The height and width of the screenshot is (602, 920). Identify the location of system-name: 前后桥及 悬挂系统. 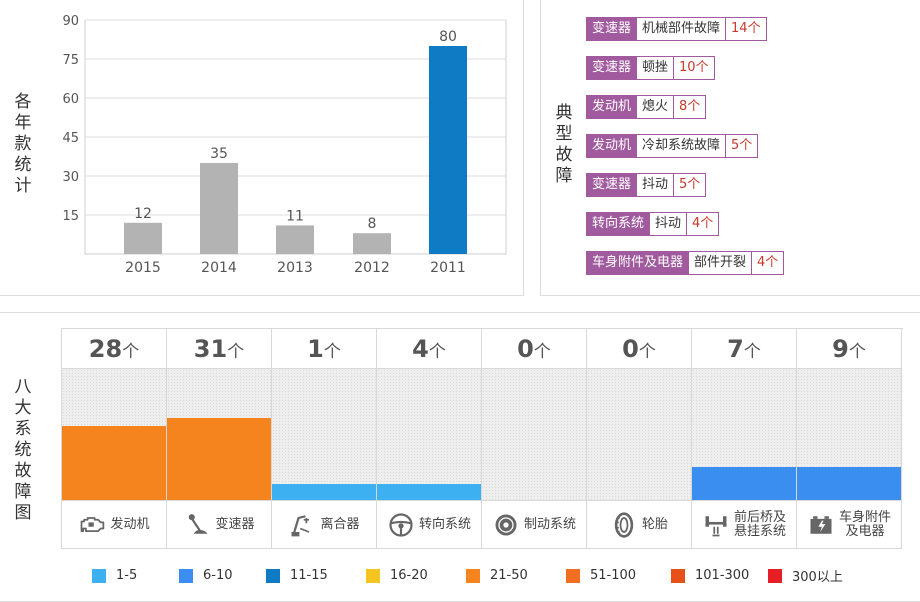
(744, 524).